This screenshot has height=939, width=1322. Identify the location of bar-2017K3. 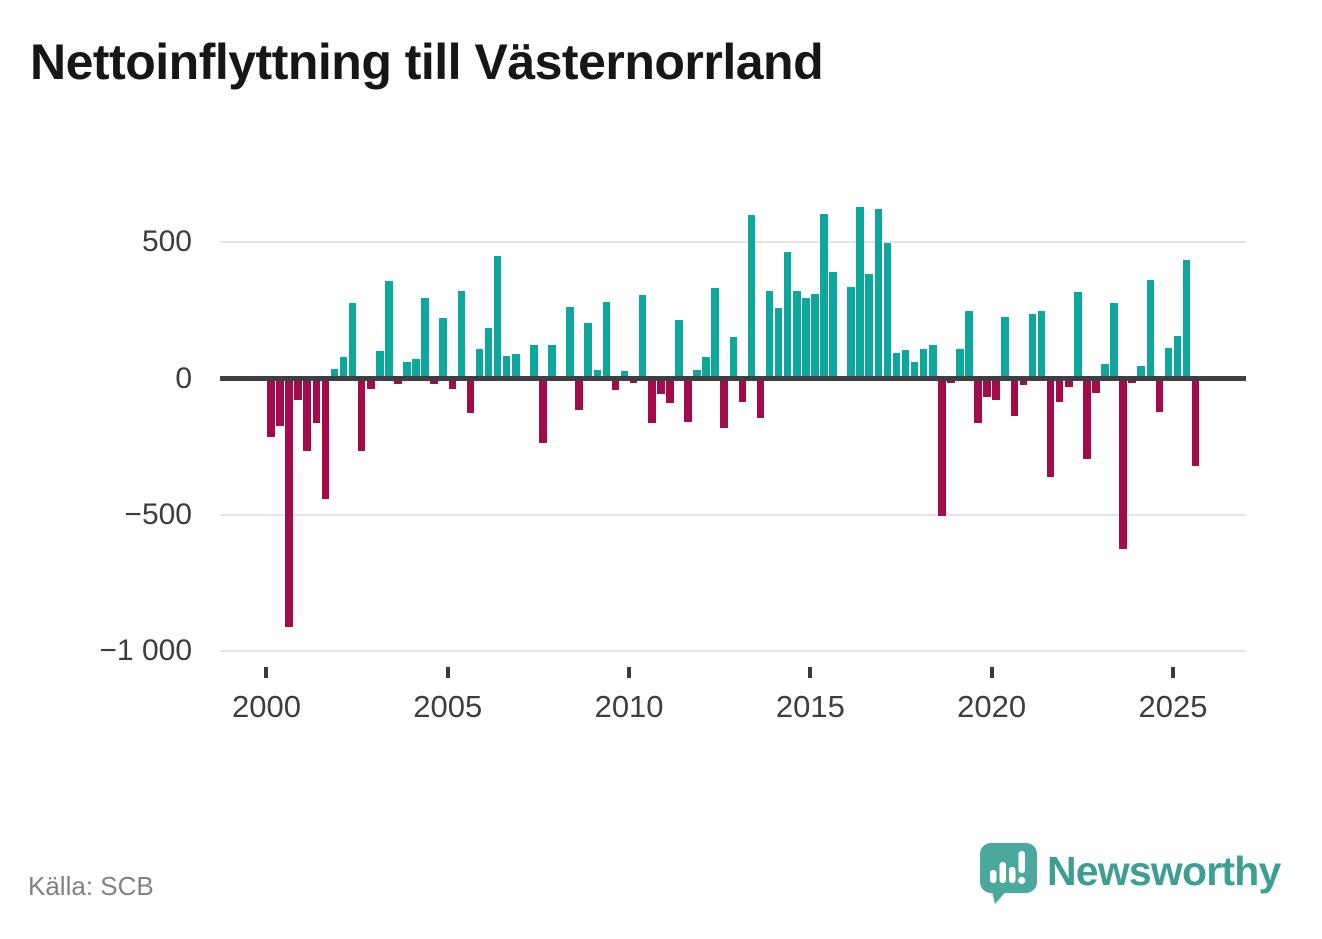
(905, 364).